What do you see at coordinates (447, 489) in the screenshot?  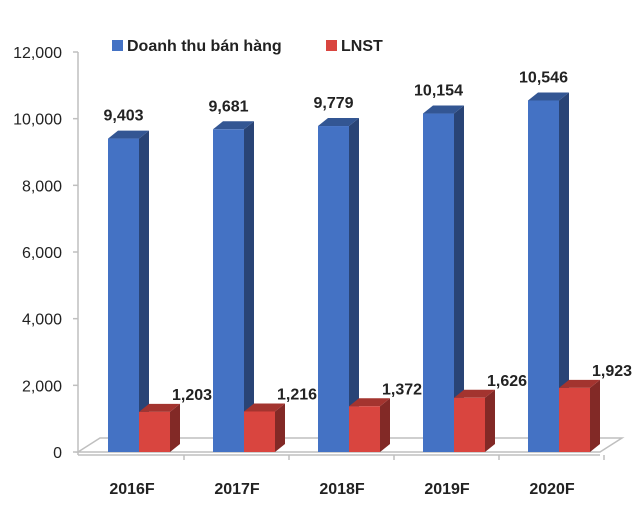 I see `x-tick-label: 2019F` at bounding box center [447, 489].